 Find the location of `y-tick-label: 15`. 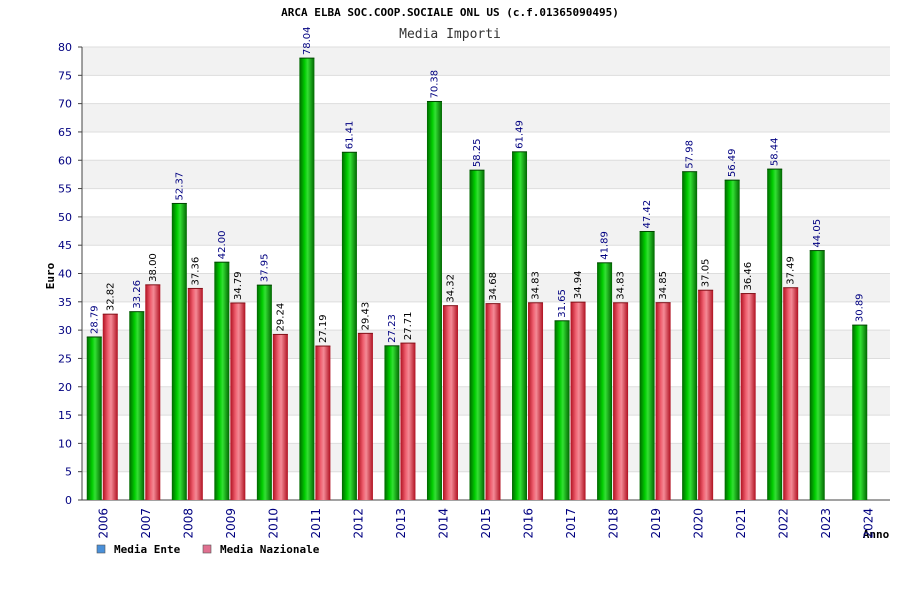

y-tick-label: 15 is located at coordinates (65, 415).